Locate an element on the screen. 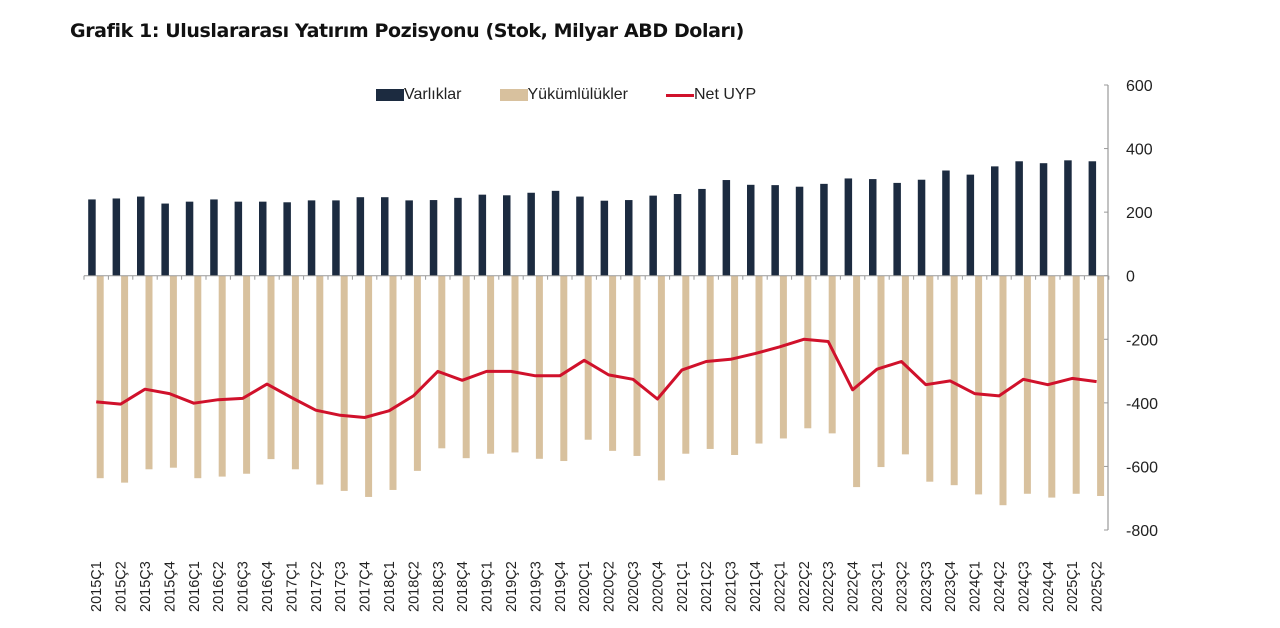 The image size is (1280, 628). x-tick-label: 2022Ç4 is located at coordinates (854, 586).